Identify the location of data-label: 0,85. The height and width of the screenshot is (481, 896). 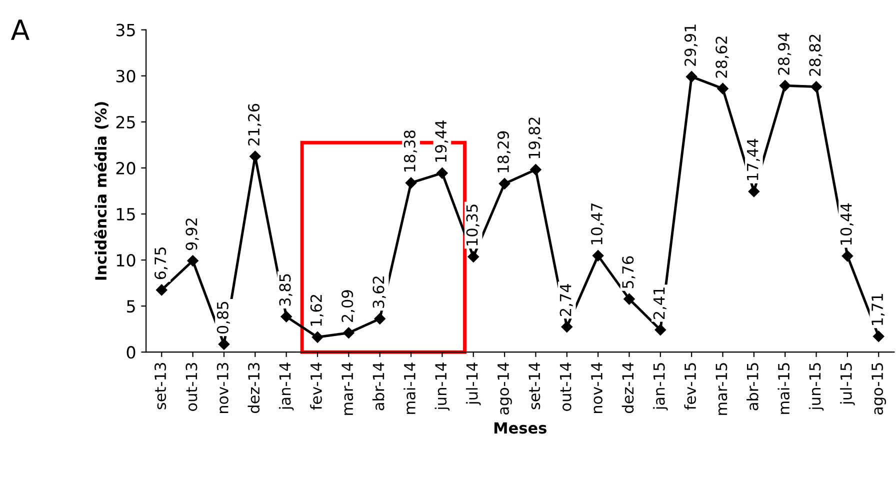
(223, 318).